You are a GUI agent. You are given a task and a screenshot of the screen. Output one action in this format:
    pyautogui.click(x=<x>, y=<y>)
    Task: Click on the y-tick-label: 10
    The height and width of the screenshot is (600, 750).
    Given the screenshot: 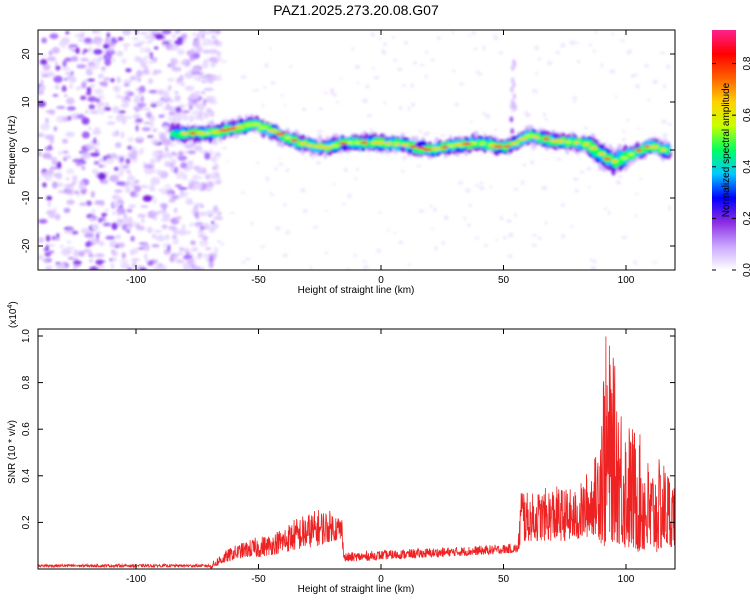 What is the action you would take?
    pyautogui.click(x=26, y=102)
    